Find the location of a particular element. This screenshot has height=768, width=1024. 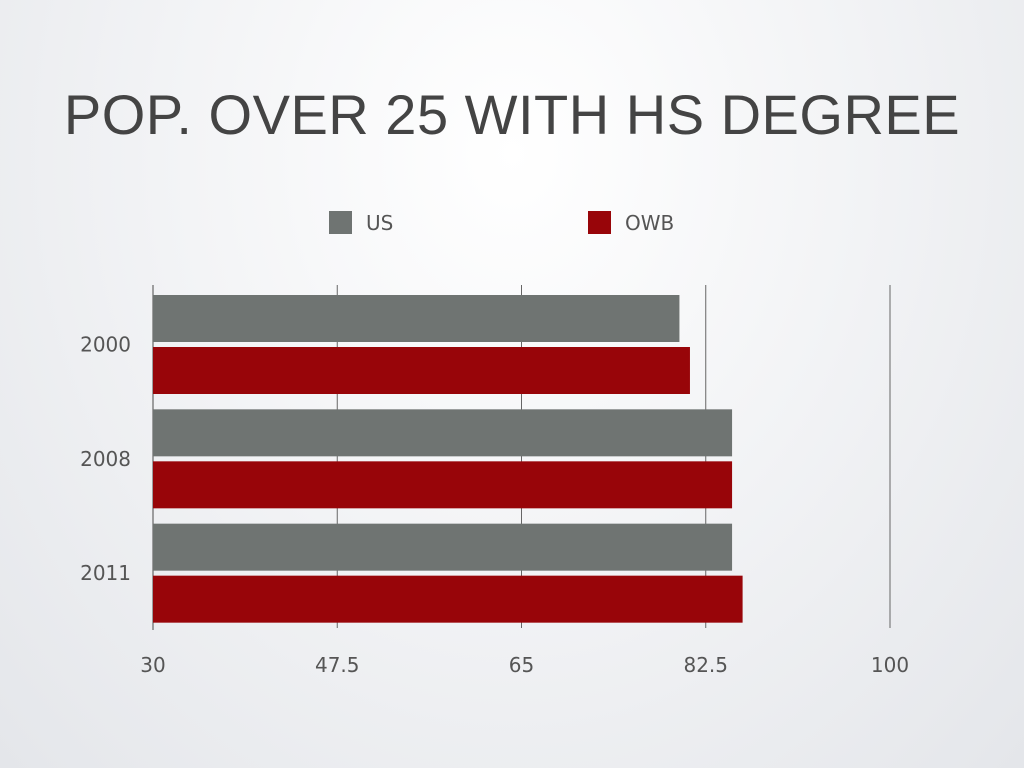

legend-label-us: US is located at coordinates (379, 223).